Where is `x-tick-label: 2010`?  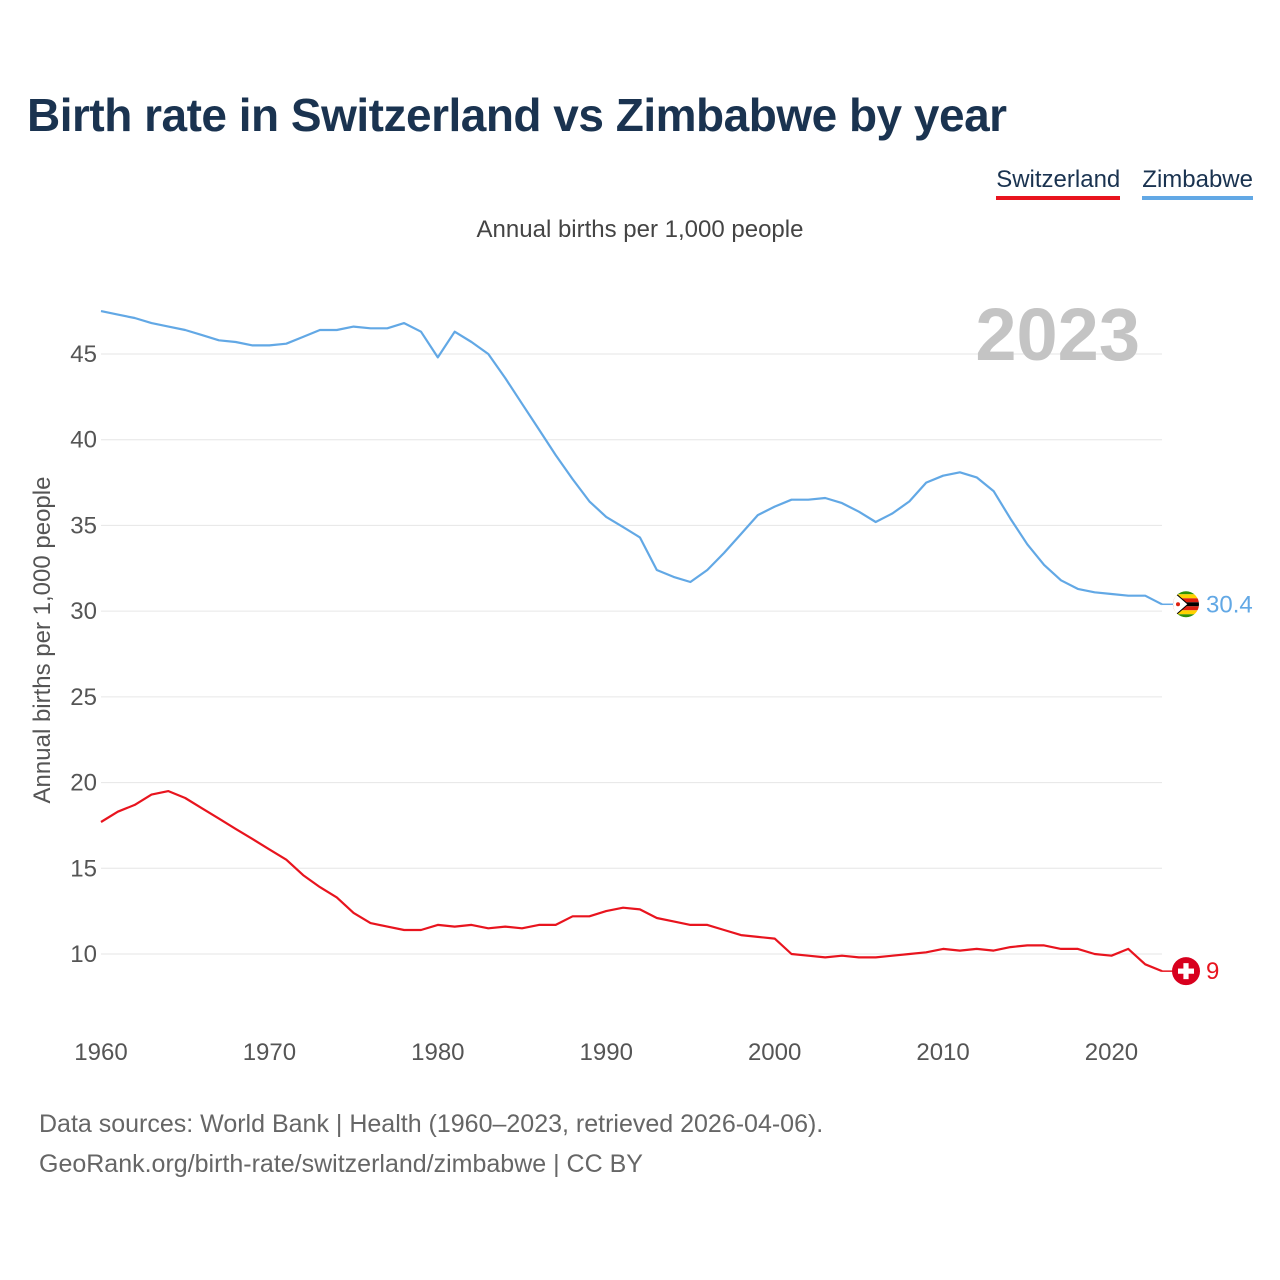 x-tick-label: 2010 is located at coordinates (942, 1052).